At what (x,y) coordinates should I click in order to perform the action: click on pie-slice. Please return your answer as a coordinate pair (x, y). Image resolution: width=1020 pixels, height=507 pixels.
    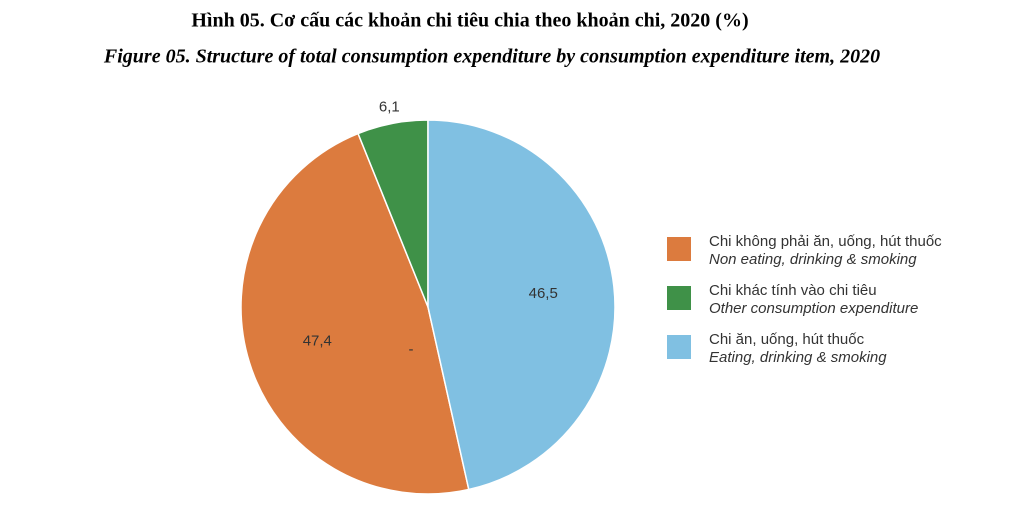
    Looking at the image, I should click on (521, 305).